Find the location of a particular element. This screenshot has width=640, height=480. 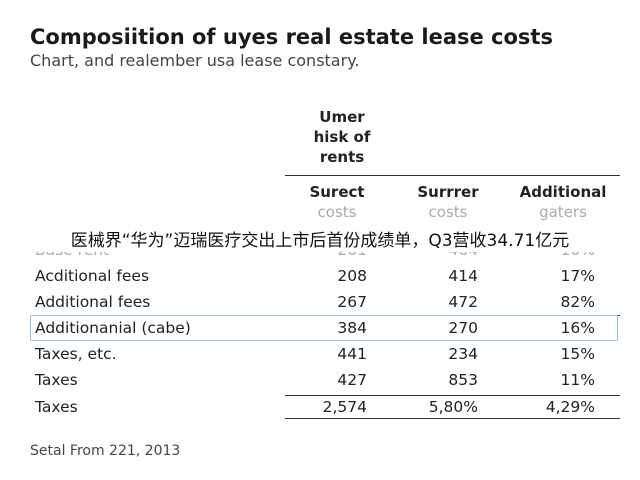

bottom-rule is located at coordinates (452, 418).